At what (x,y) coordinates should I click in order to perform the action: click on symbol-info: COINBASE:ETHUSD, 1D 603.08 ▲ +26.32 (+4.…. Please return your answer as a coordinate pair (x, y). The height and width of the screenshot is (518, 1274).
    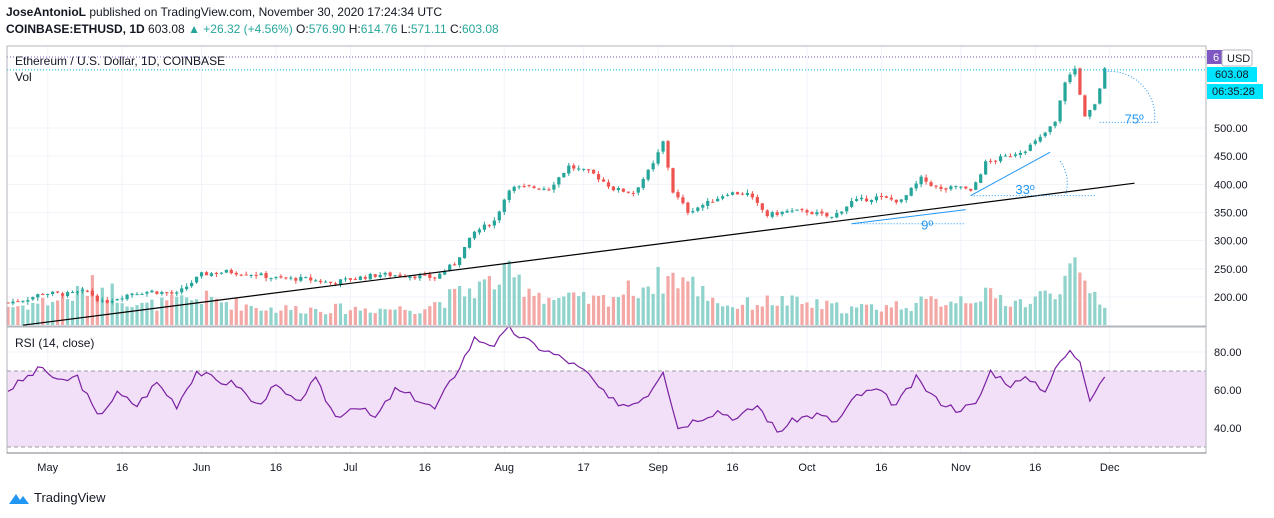
    Looking at the image, I should click on (252, 29).